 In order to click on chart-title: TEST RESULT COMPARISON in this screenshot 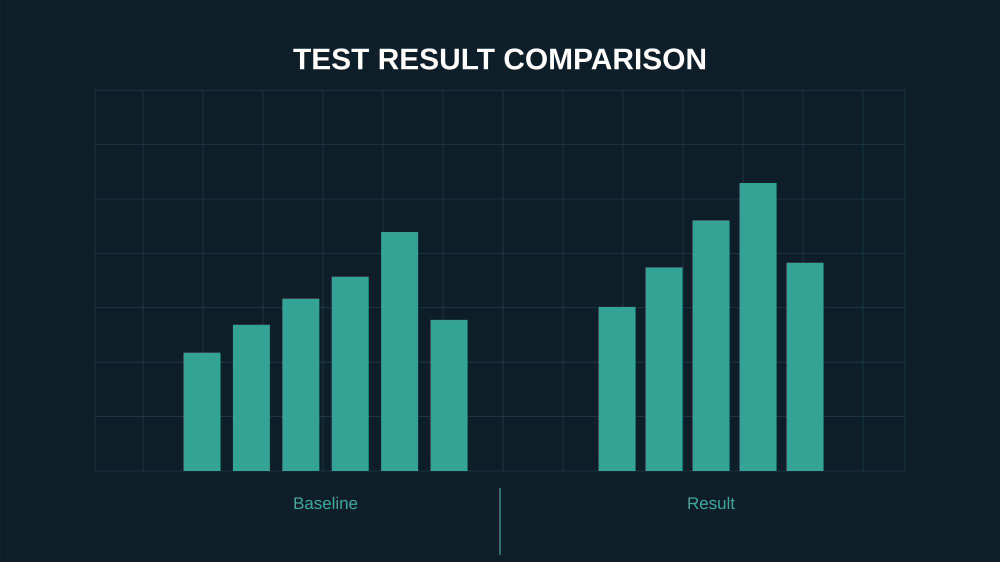, I will do `click(499, 59)`.